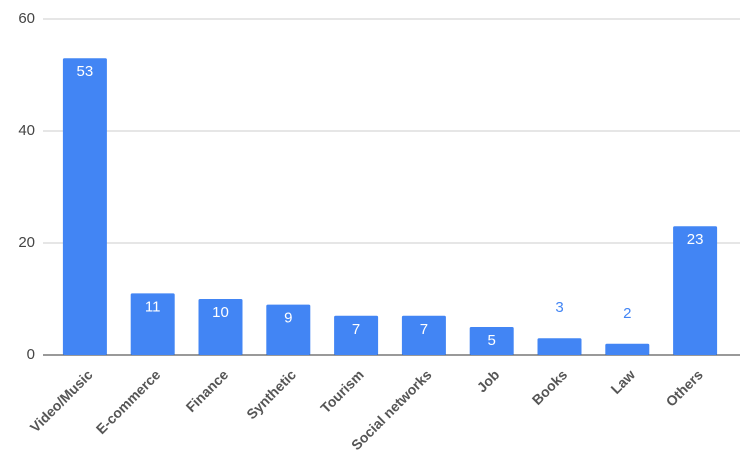 This screenshot has width=747, height=462. I want to click on x-tick-label: E-commerce, so click(128, 401).